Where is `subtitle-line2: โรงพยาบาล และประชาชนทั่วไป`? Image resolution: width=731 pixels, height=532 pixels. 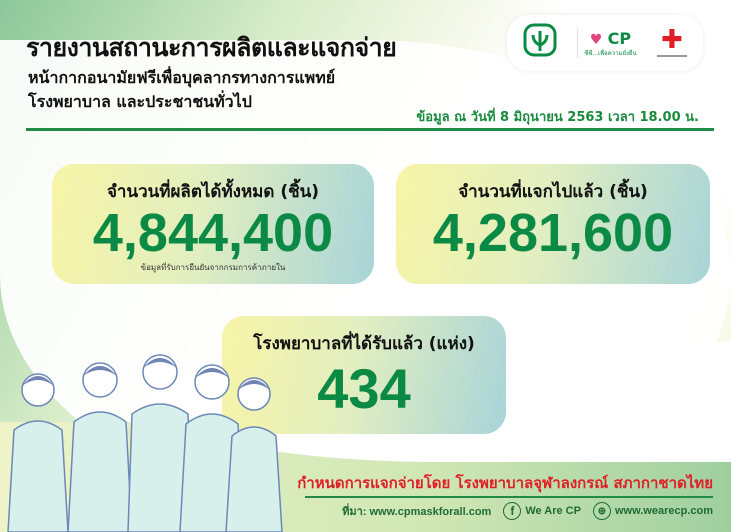
subtitle-line2: โรงพยาบาล และประชาชนทั่วไป is located at coordinates (140, 101).